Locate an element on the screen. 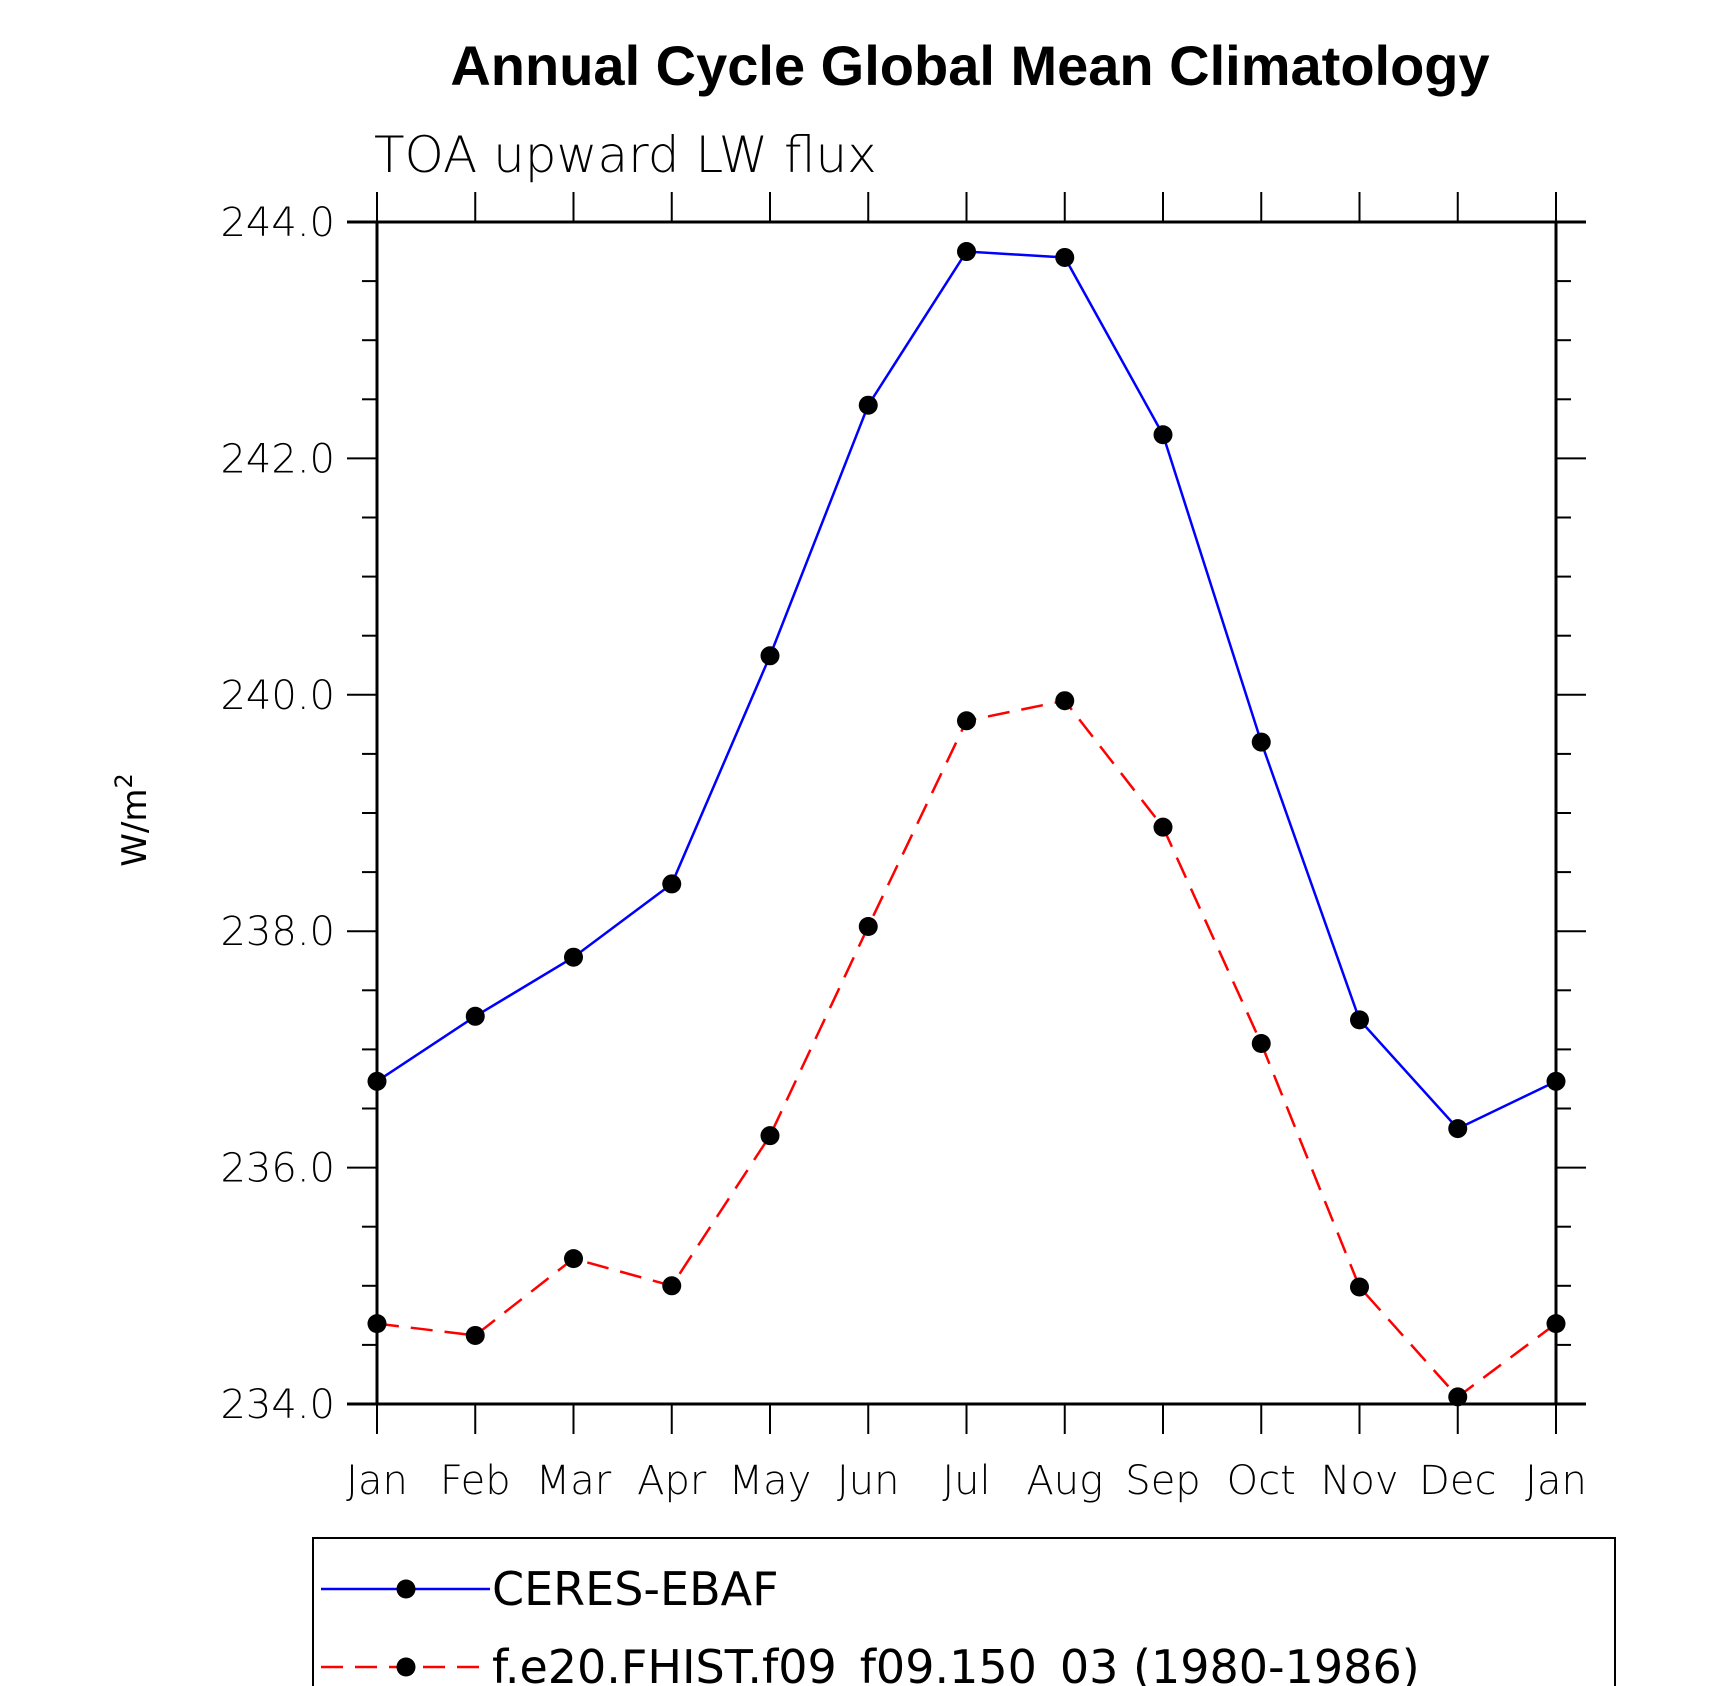 The height and width of the screenshot is (1686, 1710). x-tick-label: Dec is located at coordinates (1457, 1481).